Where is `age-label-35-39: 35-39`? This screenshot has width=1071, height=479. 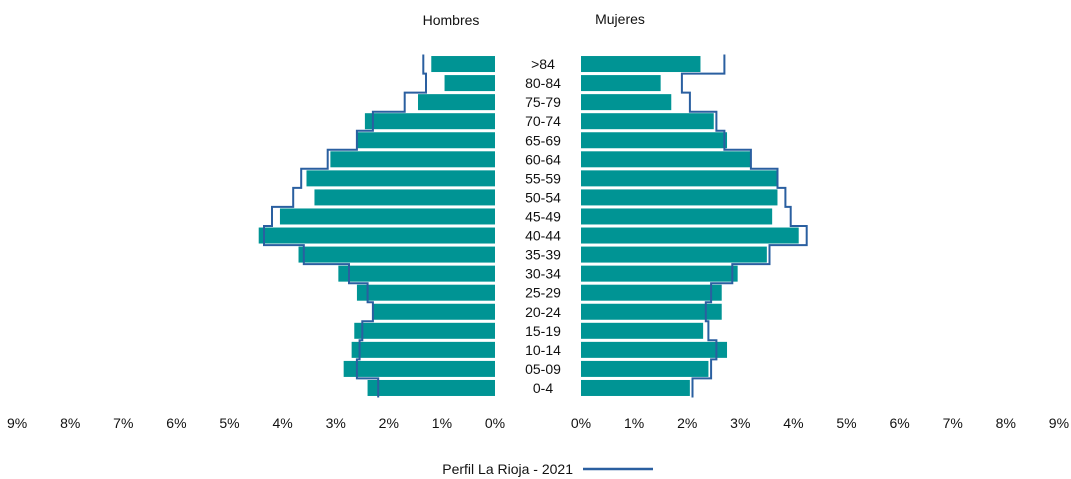 age-label-35-39: 35-39 is located at coordinates (543, 255).